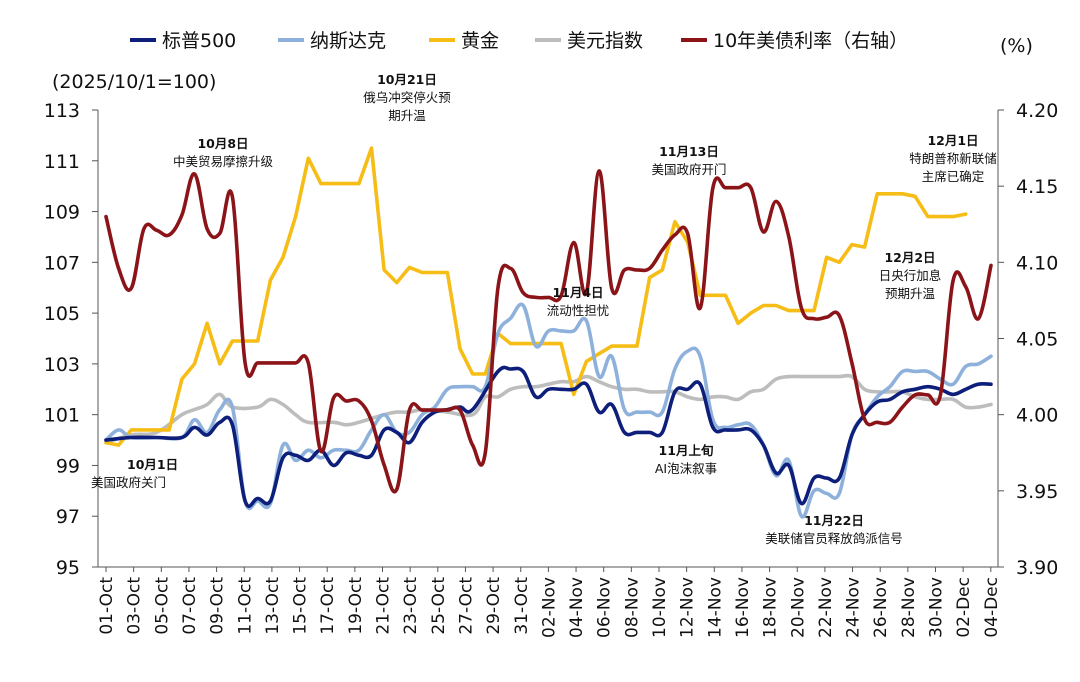 Image resolution: width=1080 pixels, height=682 pixels. I want to click on x-tick-label: 25-Oct, so click(439, 606).